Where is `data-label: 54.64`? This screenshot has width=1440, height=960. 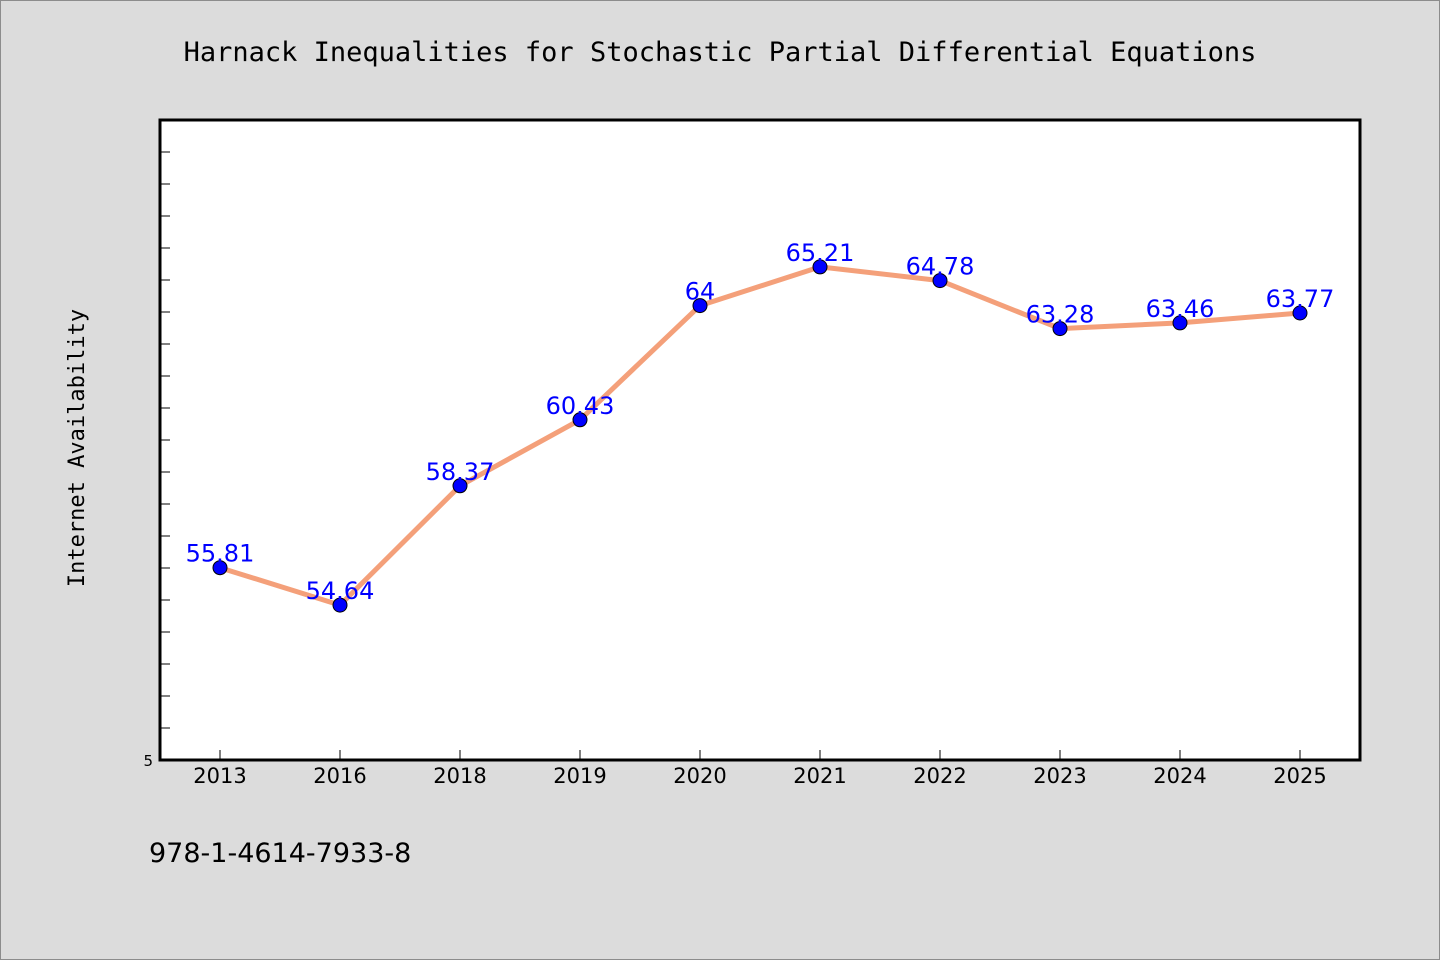
data-label: 54.64 is located at coordinates (340, 591).